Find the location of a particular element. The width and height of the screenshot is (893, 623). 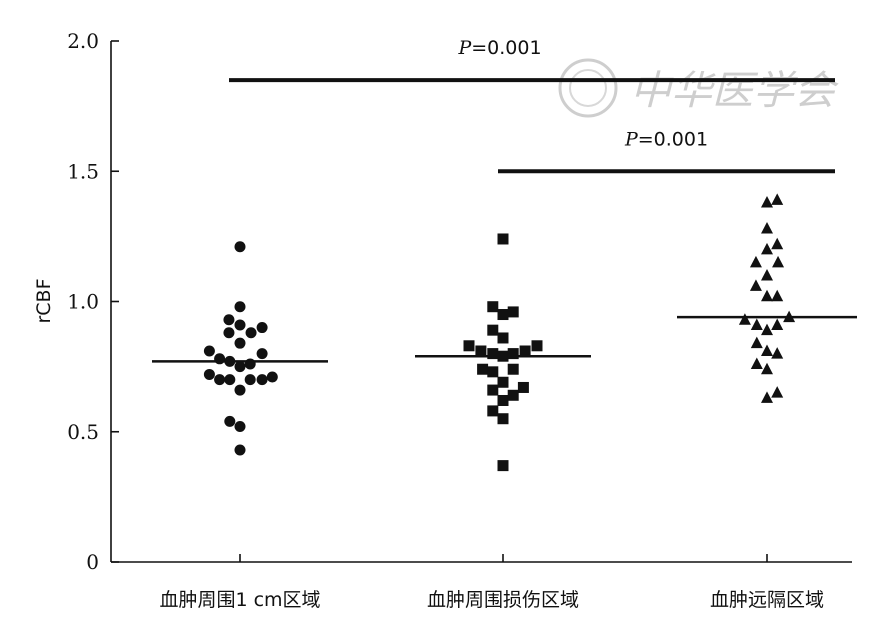

watermark-seal-icon is located at coordinates (588, 88).